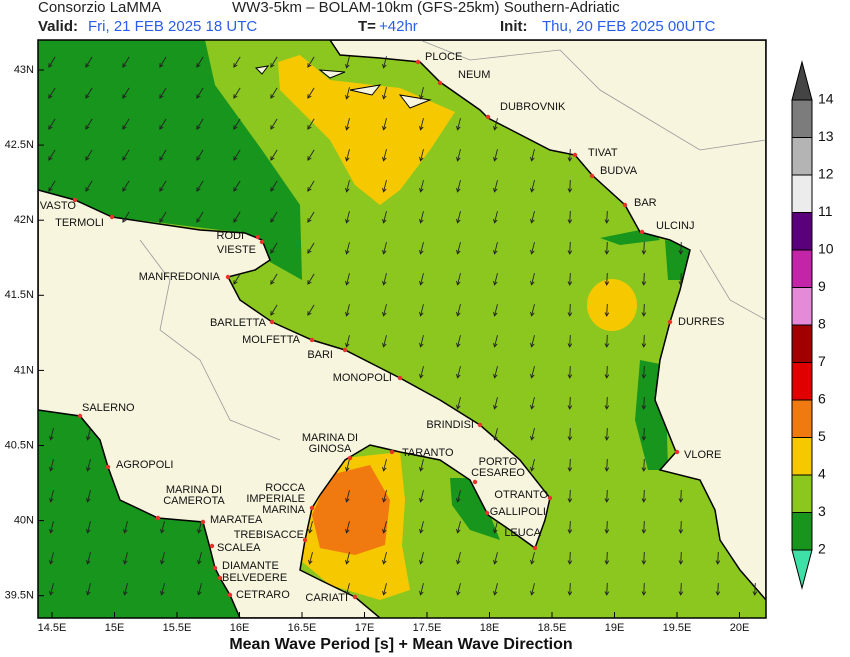  What do you see at coordinates (240, 628) in the screenshot?
I see `lon-label: 16E` at bounding box center [240, 628].